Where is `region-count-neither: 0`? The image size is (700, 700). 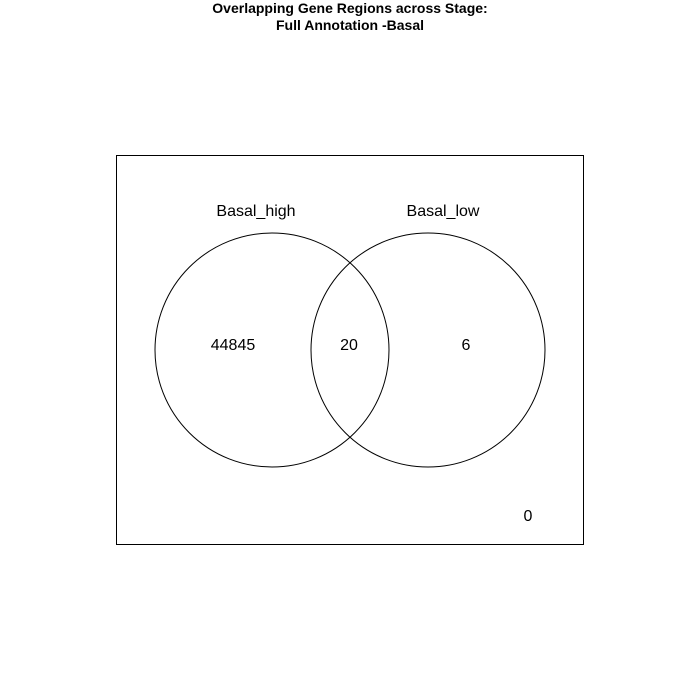
region-count-neither: 0 is located at coordinates (528, 516).